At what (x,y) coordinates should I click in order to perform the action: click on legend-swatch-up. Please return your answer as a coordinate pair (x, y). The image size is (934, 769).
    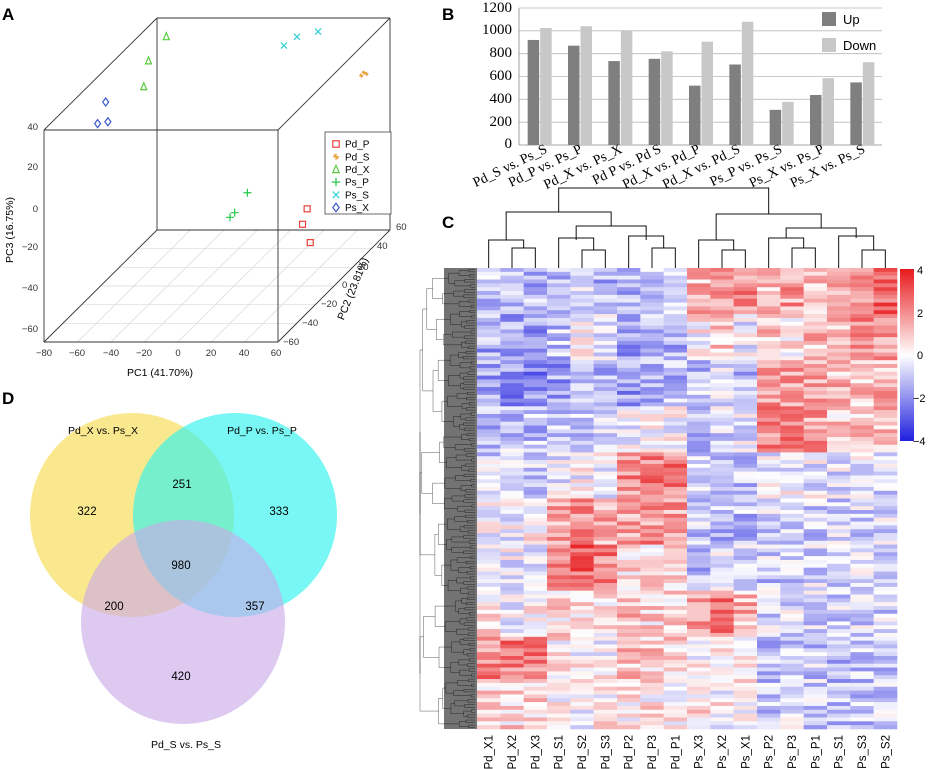
    Looking at the image, I should click on (829, 19).